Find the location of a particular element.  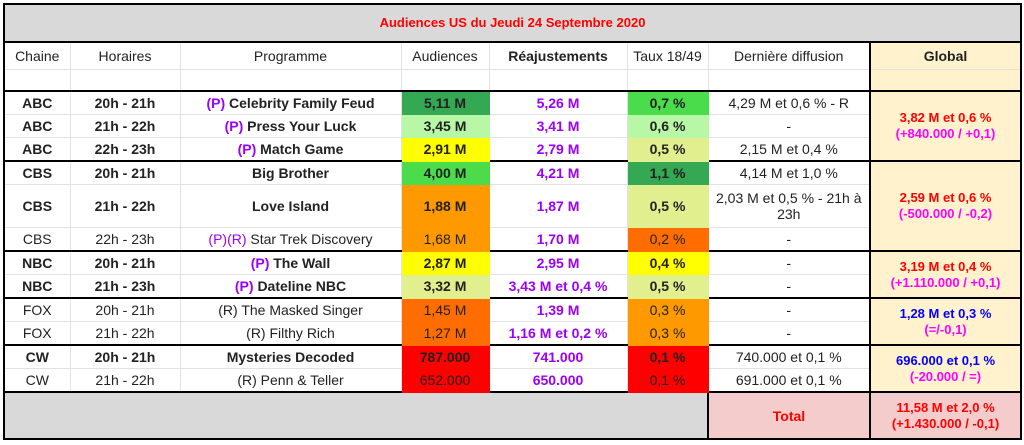

cell-reajustements: 2,79 M is located at coordinates (558, 149).